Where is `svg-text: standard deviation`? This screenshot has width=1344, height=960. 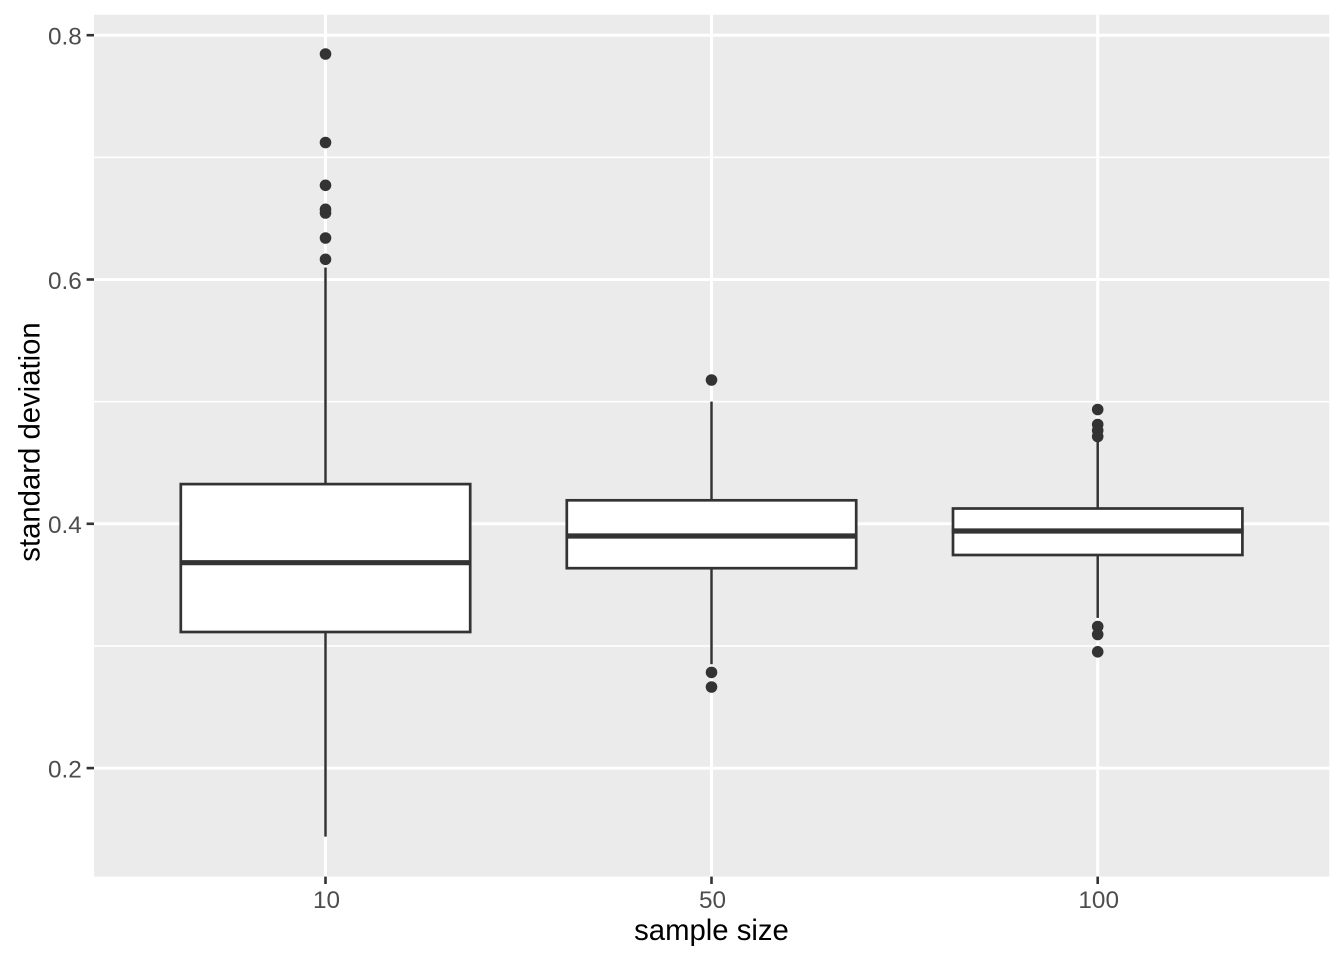 svg-text: standard deviation is located at coordinates (29, 441).